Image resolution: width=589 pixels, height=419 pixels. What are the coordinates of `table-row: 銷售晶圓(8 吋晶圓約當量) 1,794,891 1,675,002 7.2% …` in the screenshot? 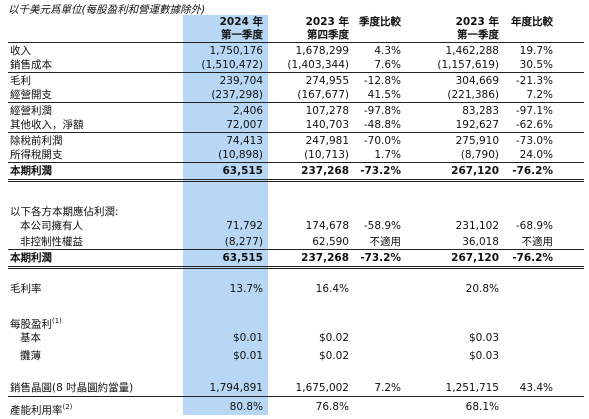 It's located at (294, 388).